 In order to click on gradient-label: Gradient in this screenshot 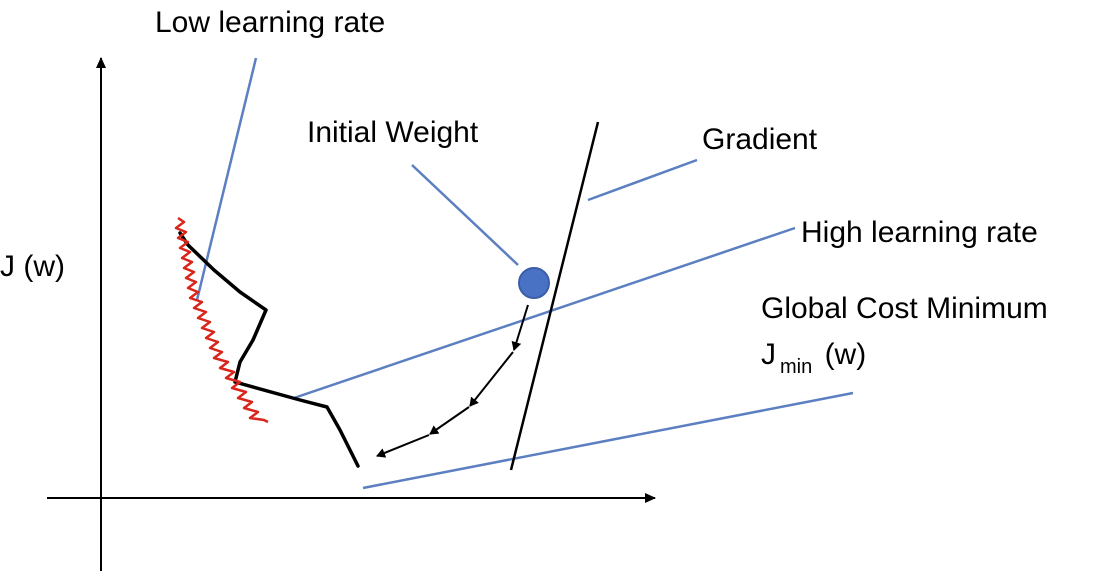, I will do `click(760, 139)`.